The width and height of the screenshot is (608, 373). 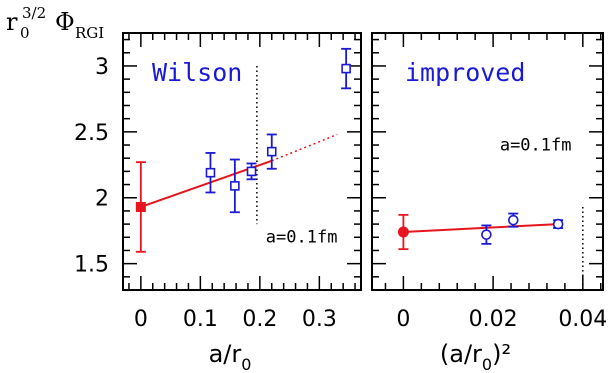 What do you see at coordinates (304, 147) in the screenshot?
I see `fit-extrapolation` at bounding box center [304, 147].